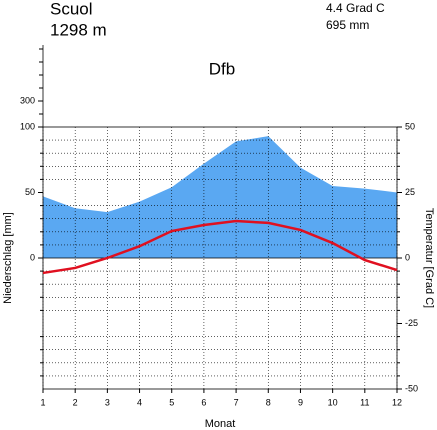 Image resolution: width=437 pixels, height=430 pixels. What do you see at coordinates (268, 402) in the screenshot?
I see `x-tick-label: 8` at bounding box center [268, 402].